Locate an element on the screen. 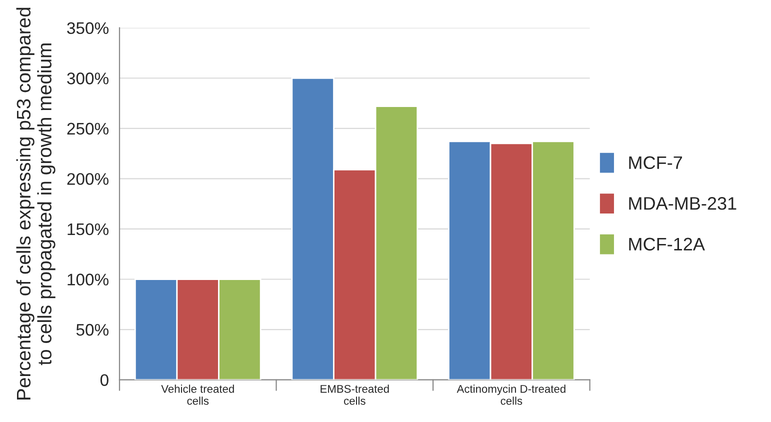 This screenshot has height=422, width=771. y-tick-label: 150% is located at coordinates (88, 229).